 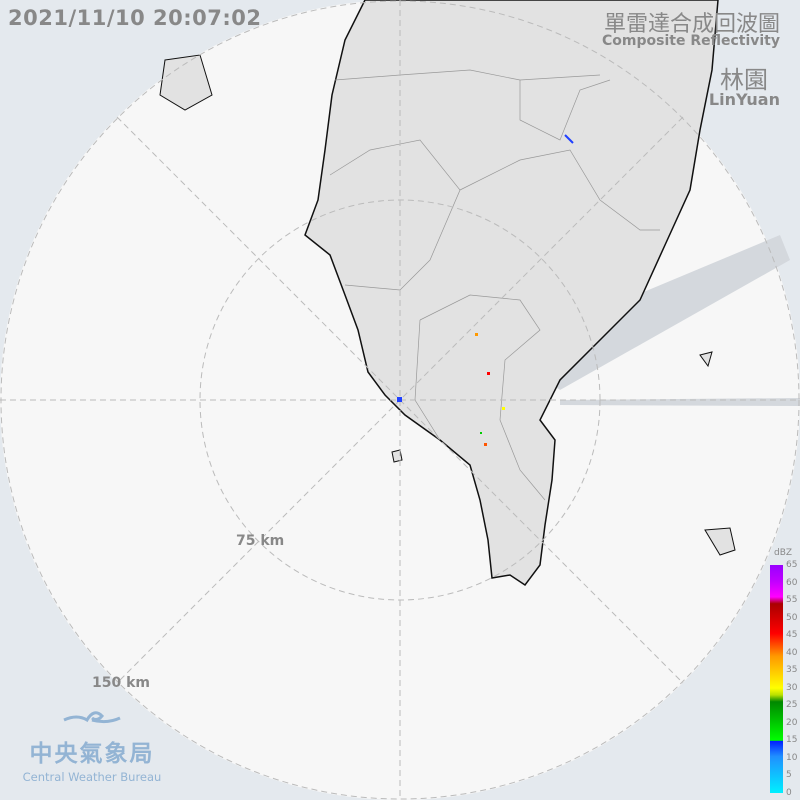 I want to click on penghu-islands, so click(x=186, y=82).